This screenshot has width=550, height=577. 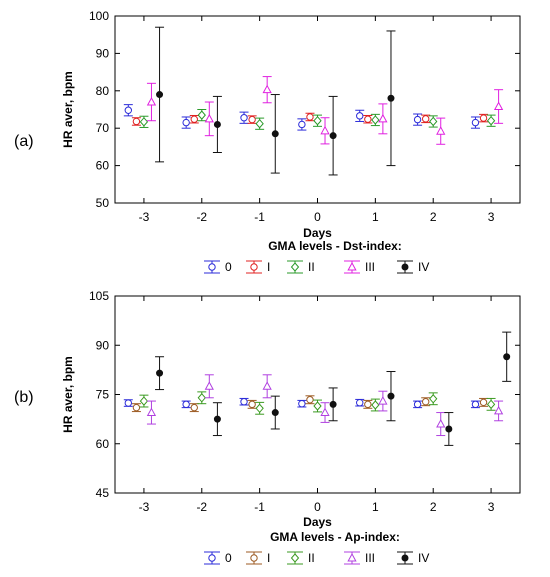 I want to click on y-axis-label: HR aver, bpm, so click(x=68, y=394).